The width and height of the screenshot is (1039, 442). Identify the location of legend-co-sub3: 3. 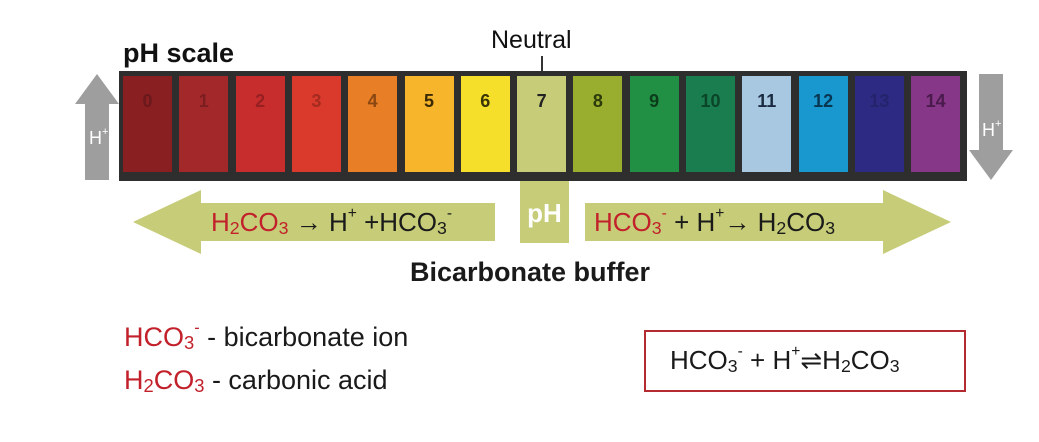
(199, 385).